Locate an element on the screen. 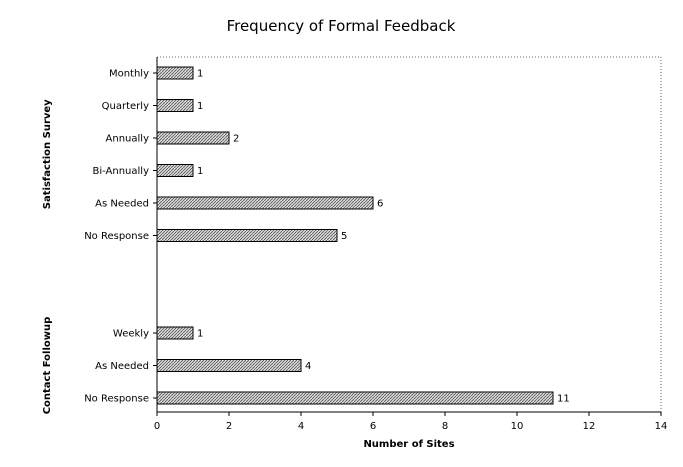 Image resolution: width=683 pixels, height=467 pixels. group-label: Satisfaction Survey is located at coordinates (47, 154).